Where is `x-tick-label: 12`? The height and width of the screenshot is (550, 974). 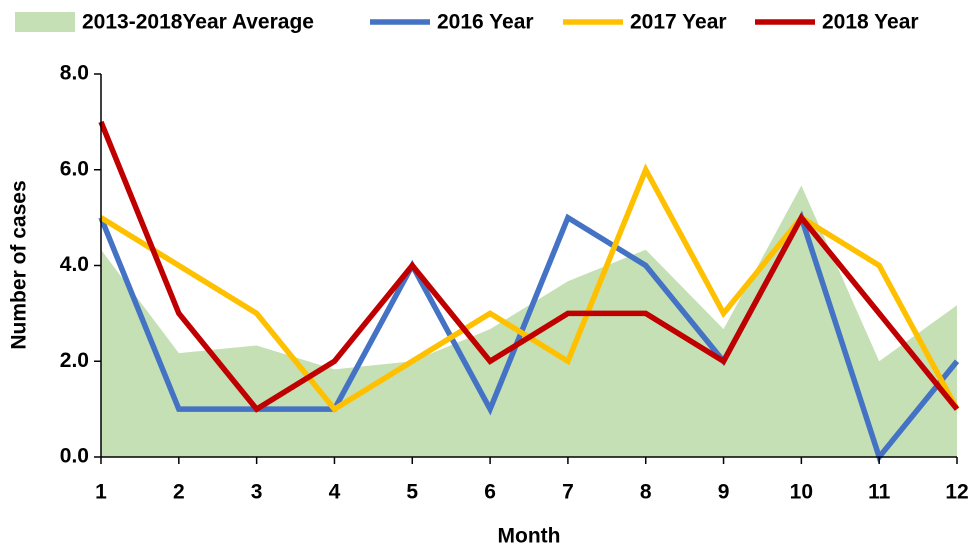
x-tick-label: 12 is located at coordinates (956, 492).